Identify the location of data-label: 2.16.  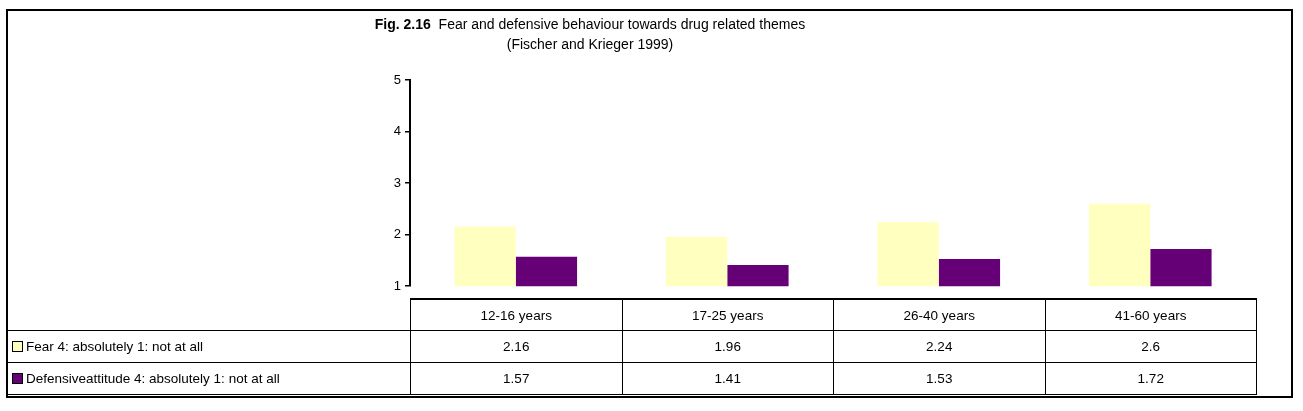
(516, 346).